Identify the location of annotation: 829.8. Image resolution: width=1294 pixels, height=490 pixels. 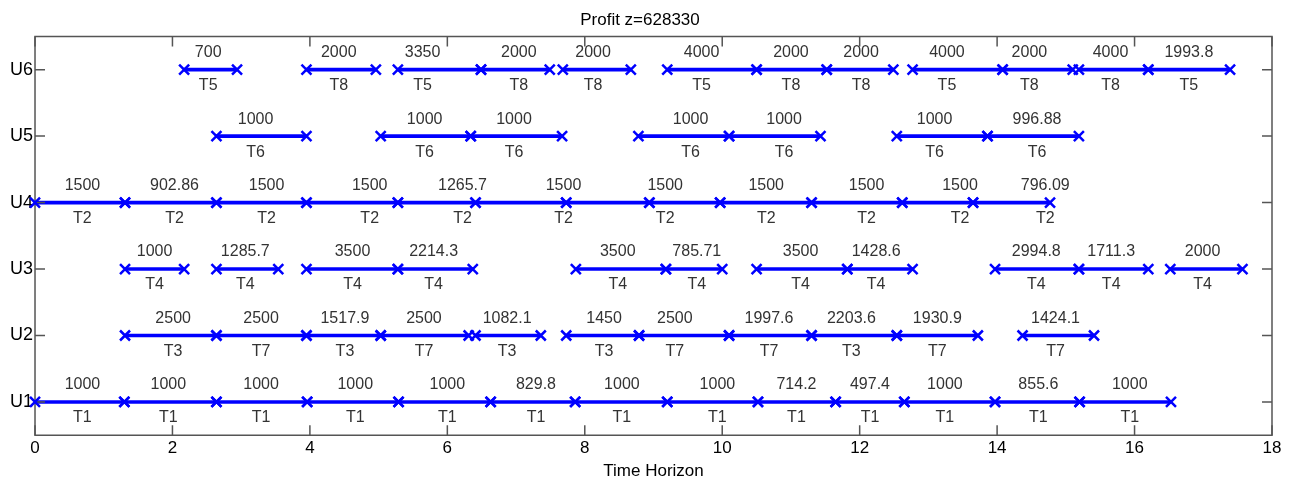
(536, 384).